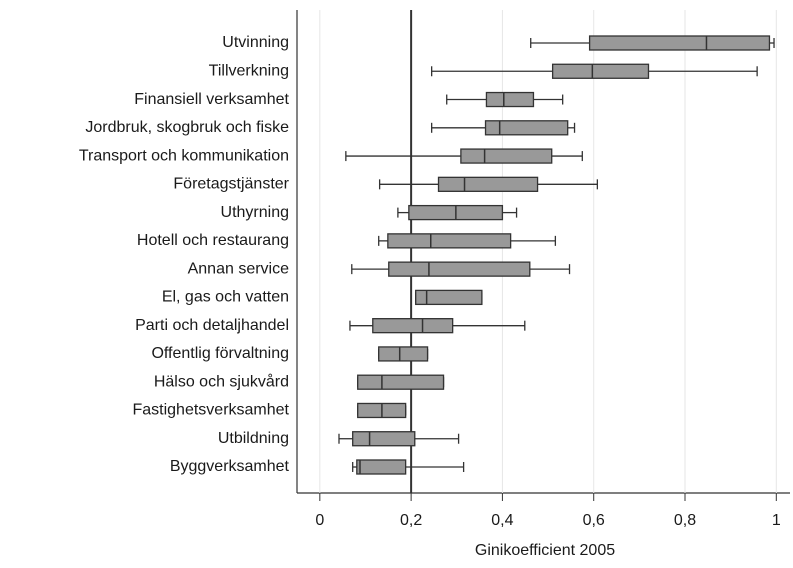 The image size is (793, 568). Describe the element at coordinates (220, 353) in the screenshot. I see `category-label: Offentlig förvaltning` at that location.